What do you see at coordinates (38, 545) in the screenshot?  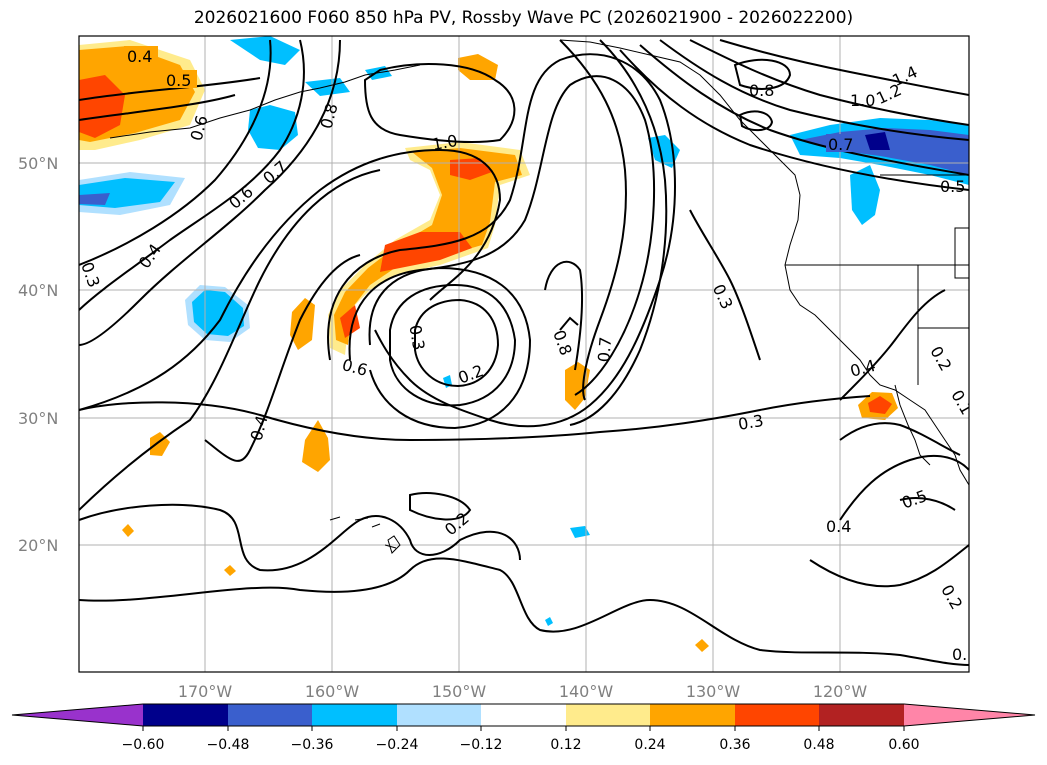 I see `lat-label: 20°N` at bounding box center [38, 545].